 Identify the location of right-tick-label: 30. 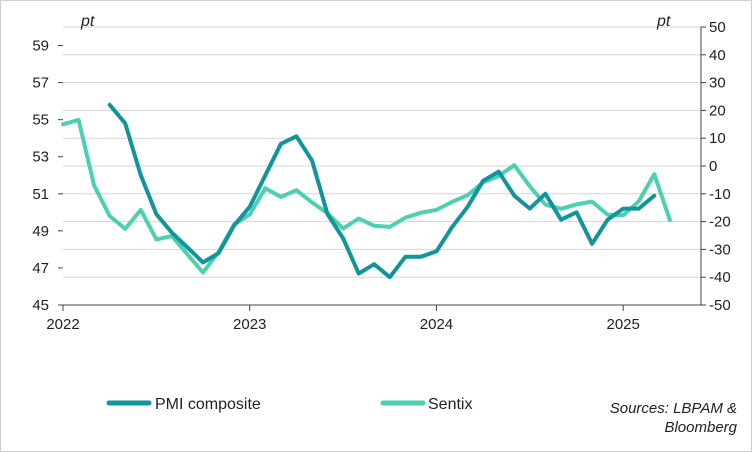
(717, 83).